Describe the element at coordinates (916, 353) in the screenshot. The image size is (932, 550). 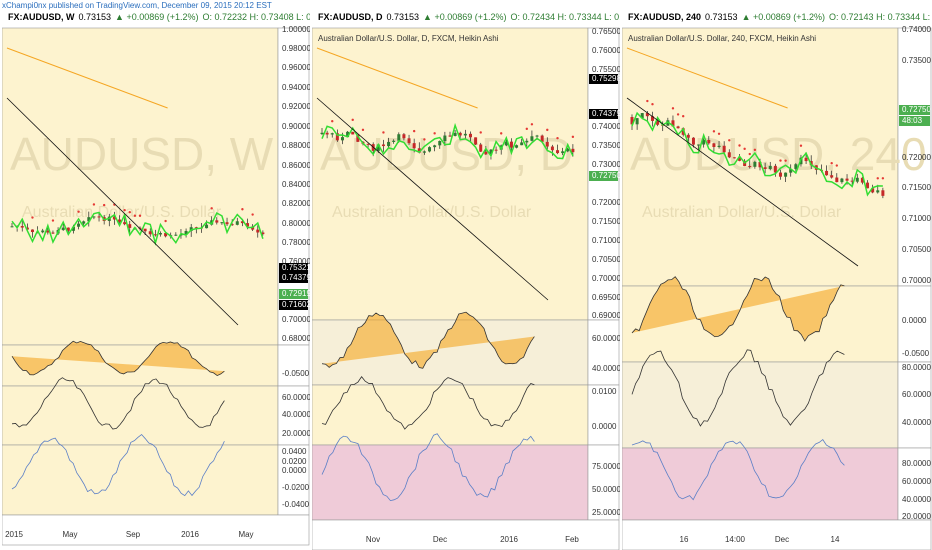
I see `indicator-label: -0.0500` at that location.